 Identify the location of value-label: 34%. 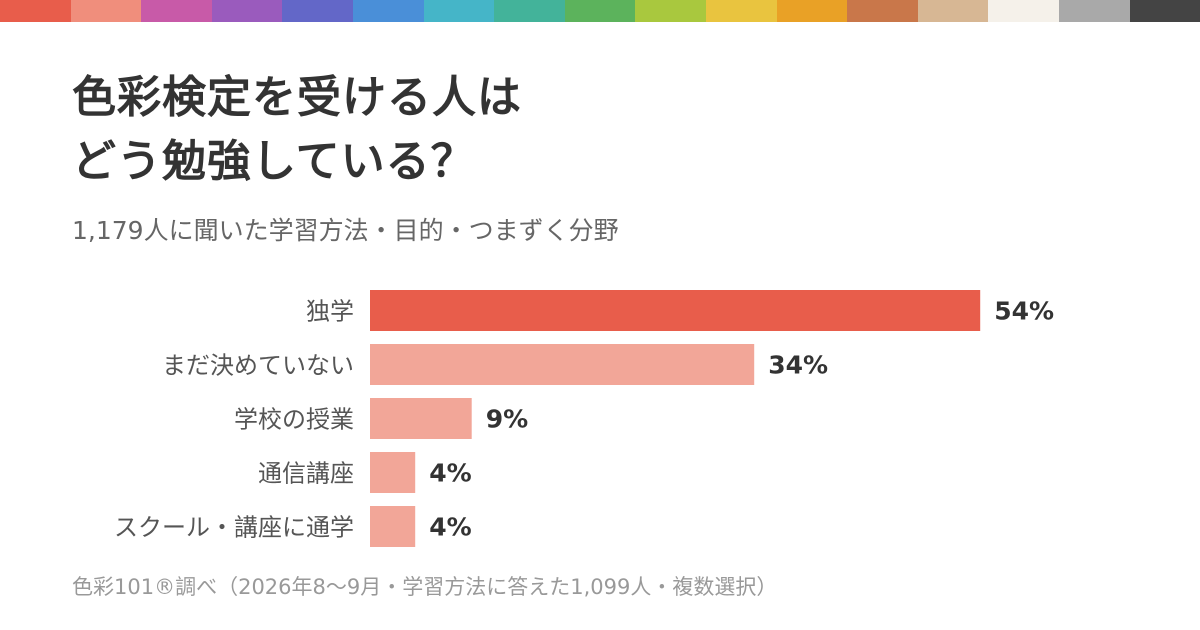
(798, 365).